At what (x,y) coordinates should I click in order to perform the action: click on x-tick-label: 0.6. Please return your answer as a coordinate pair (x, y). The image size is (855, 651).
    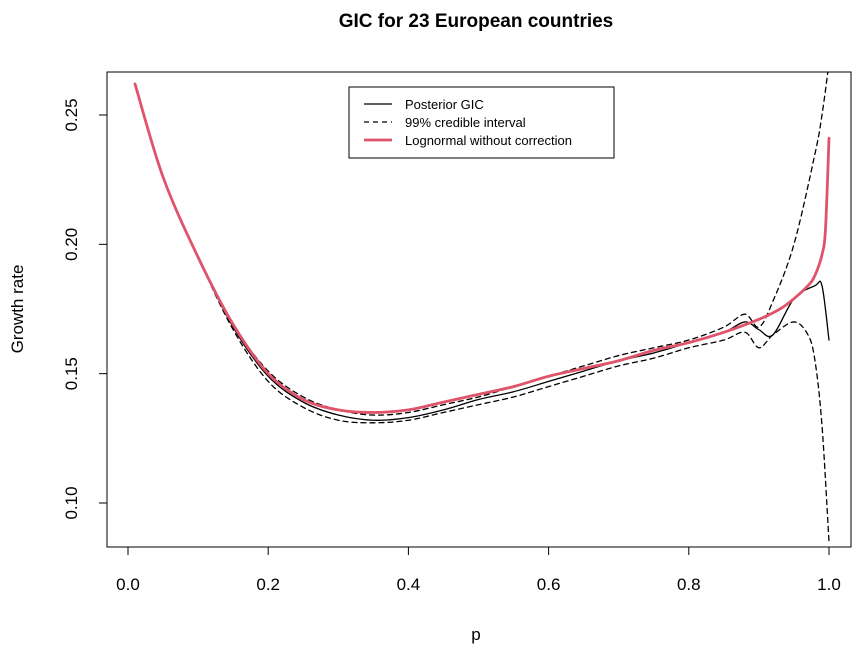
    Looking at the image, I should click on (549, 584).